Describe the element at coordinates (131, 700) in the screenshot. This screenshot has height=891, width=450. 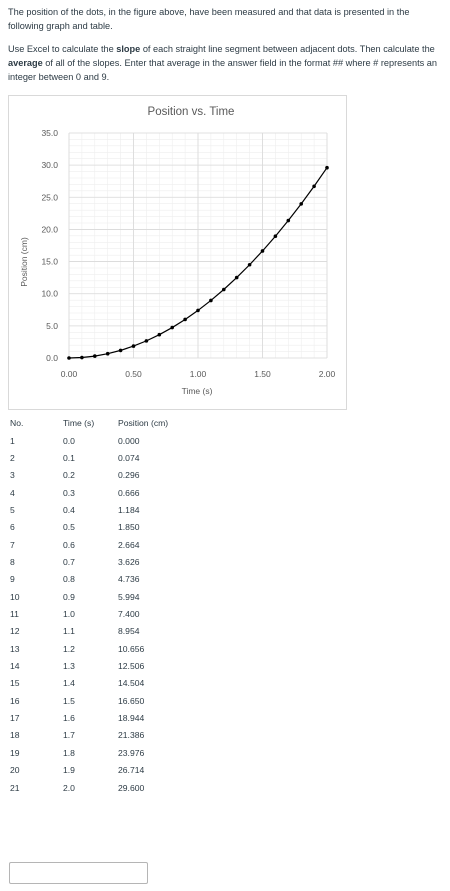
I see `position-cell: 16.650` at that location.